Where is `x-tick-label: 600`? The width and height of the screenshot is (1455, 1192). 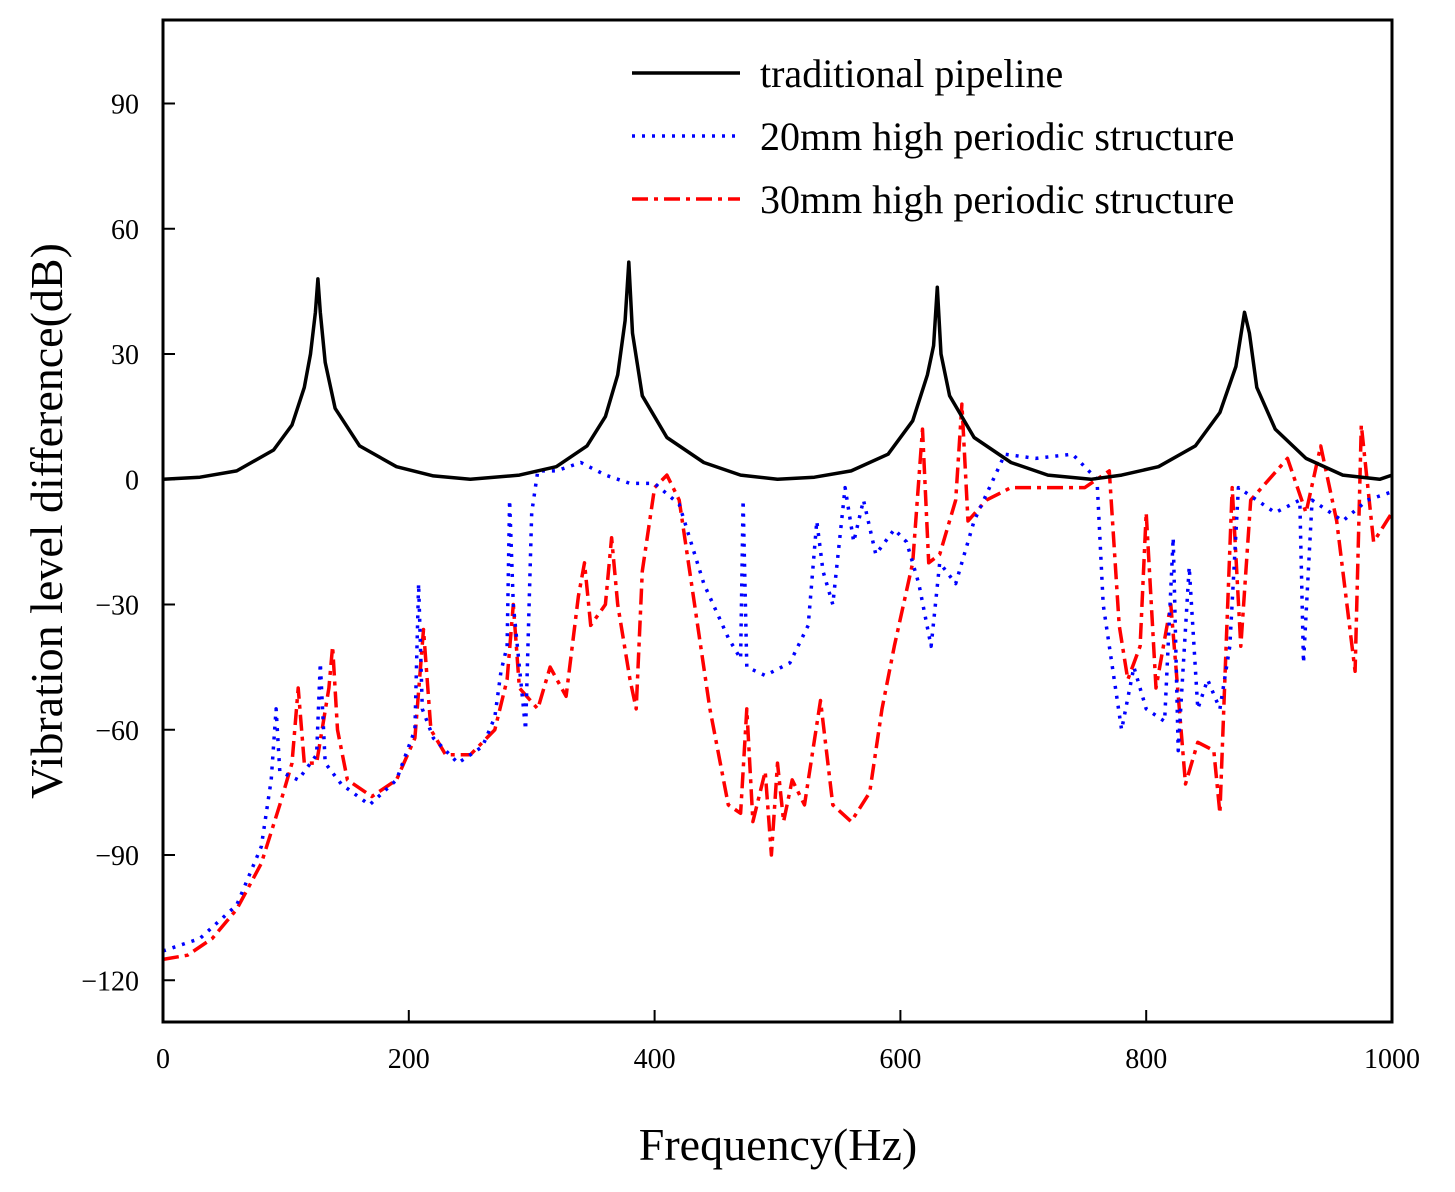
x-tick-label: 600 is located at coordinates (900, 1059).